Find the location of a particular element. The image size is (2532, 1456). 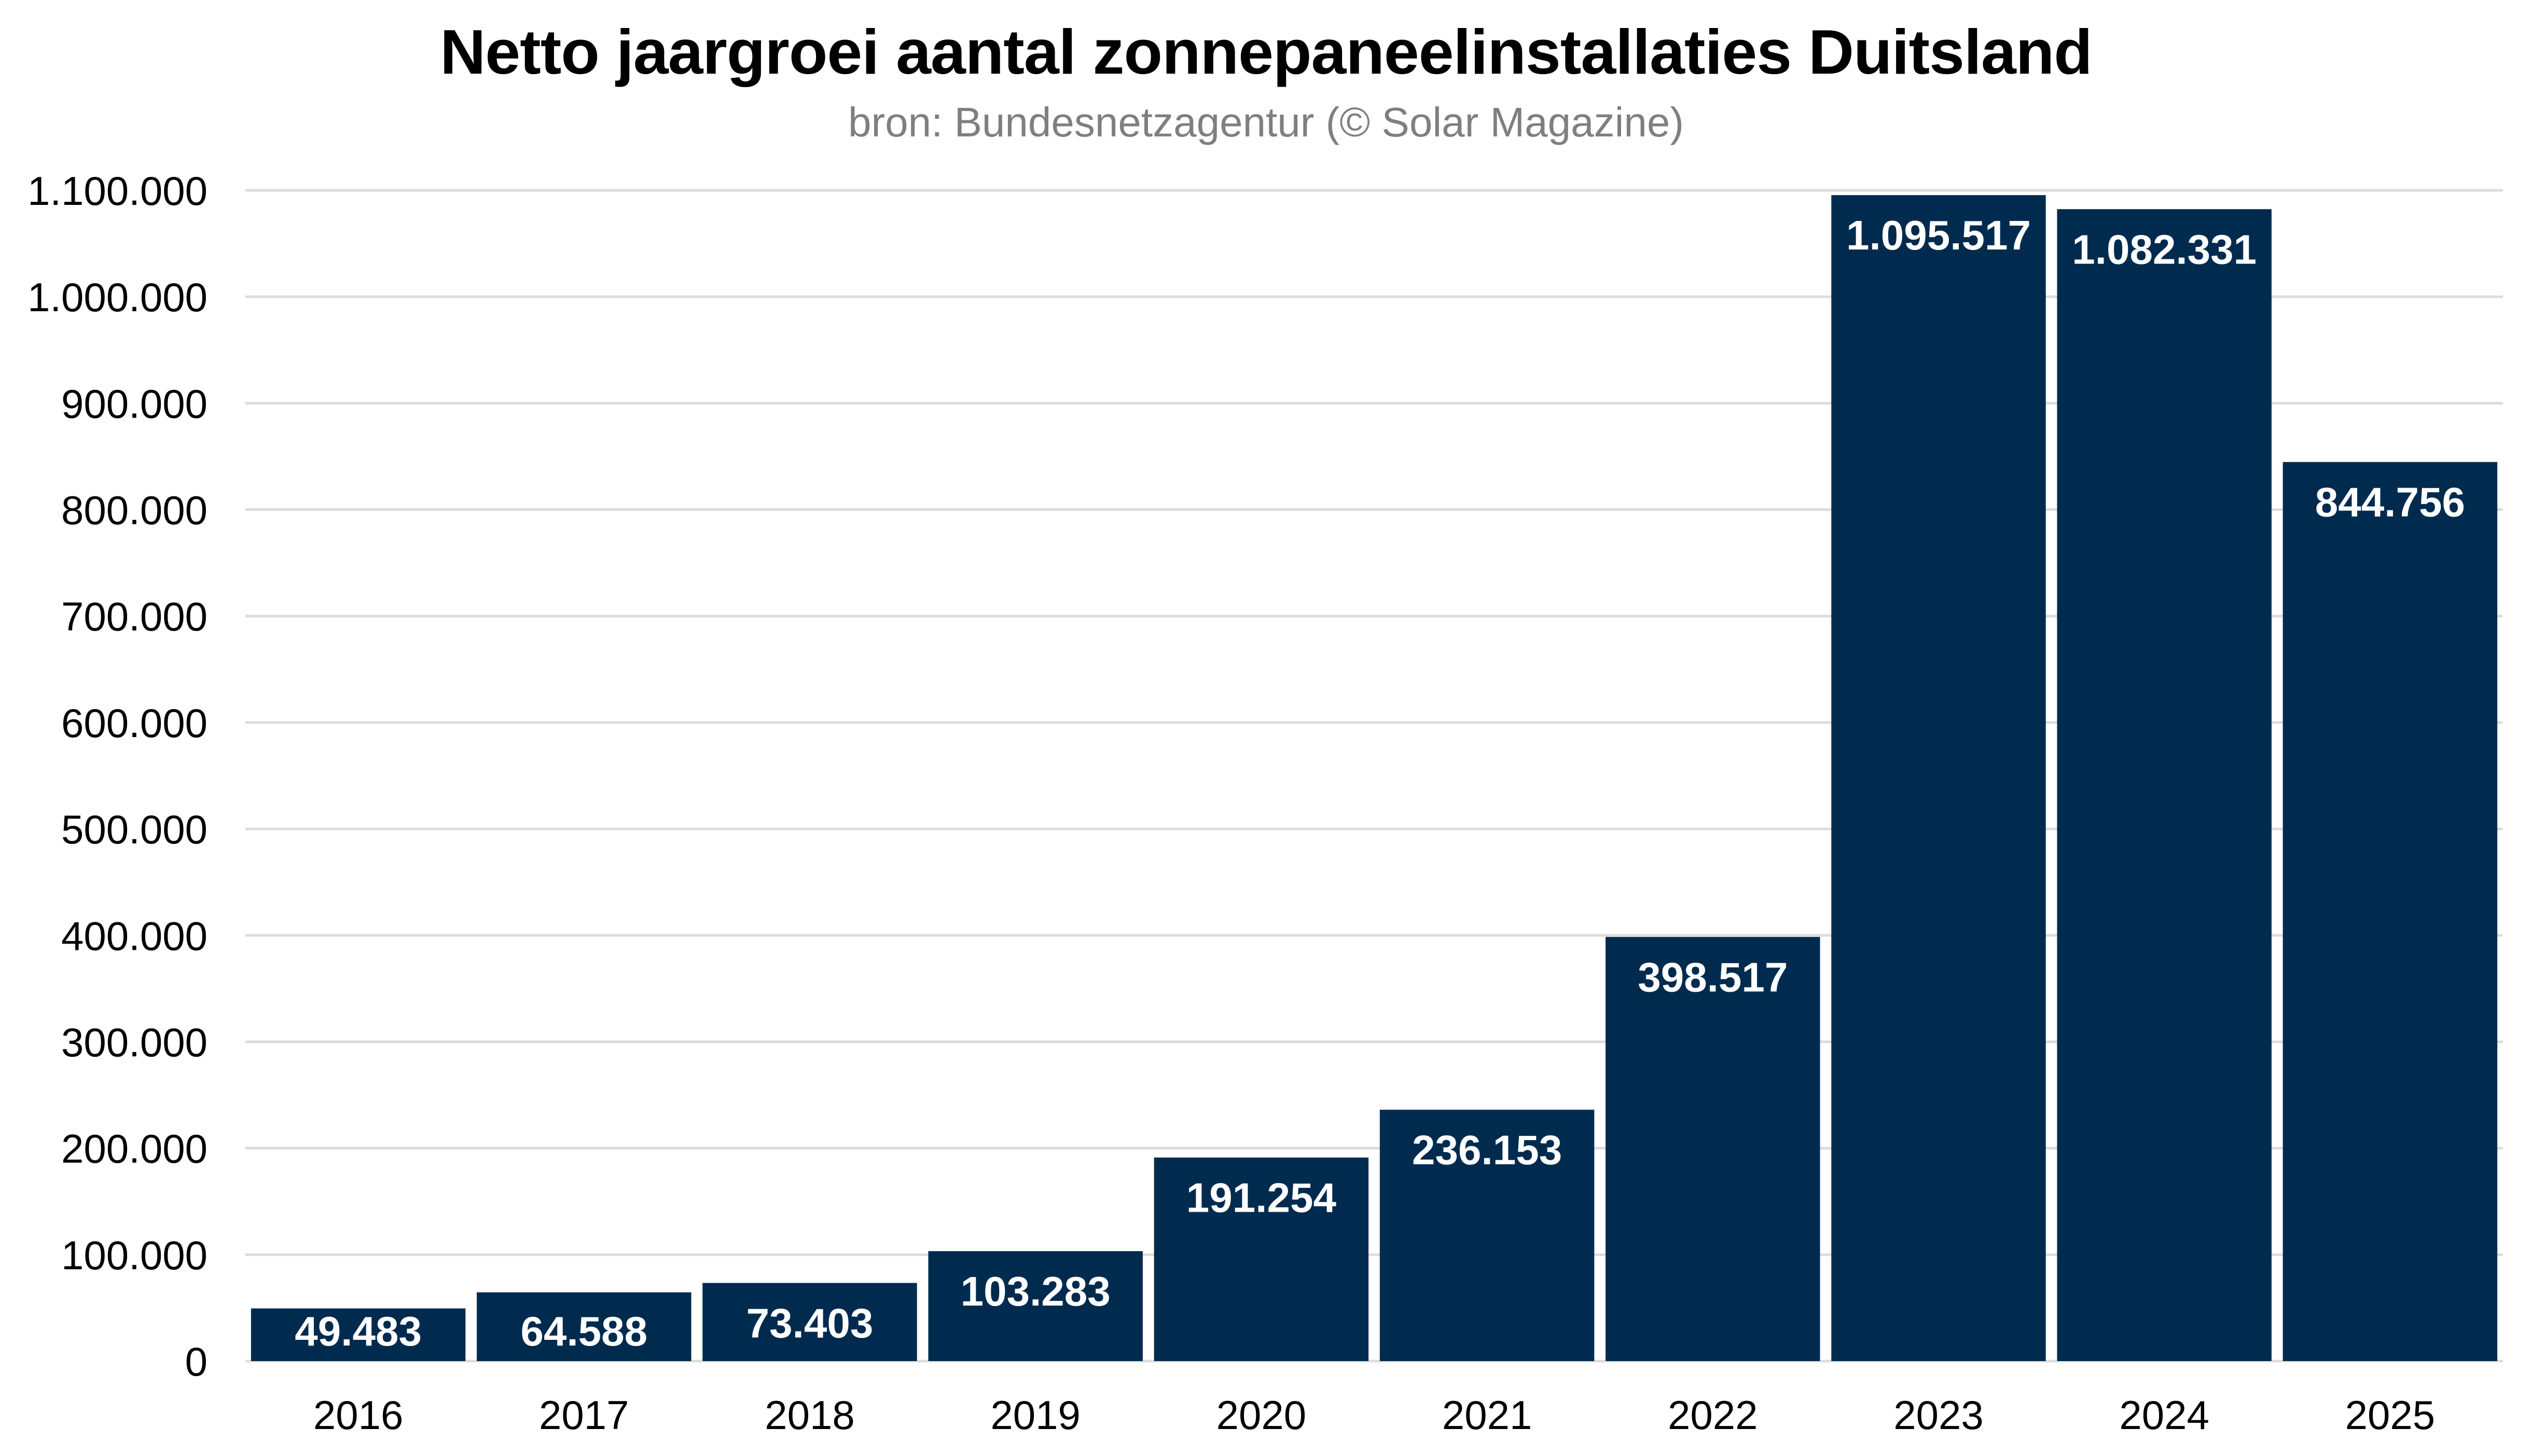

y-tick-label: 800.000 is located at coordinates (134, 510).